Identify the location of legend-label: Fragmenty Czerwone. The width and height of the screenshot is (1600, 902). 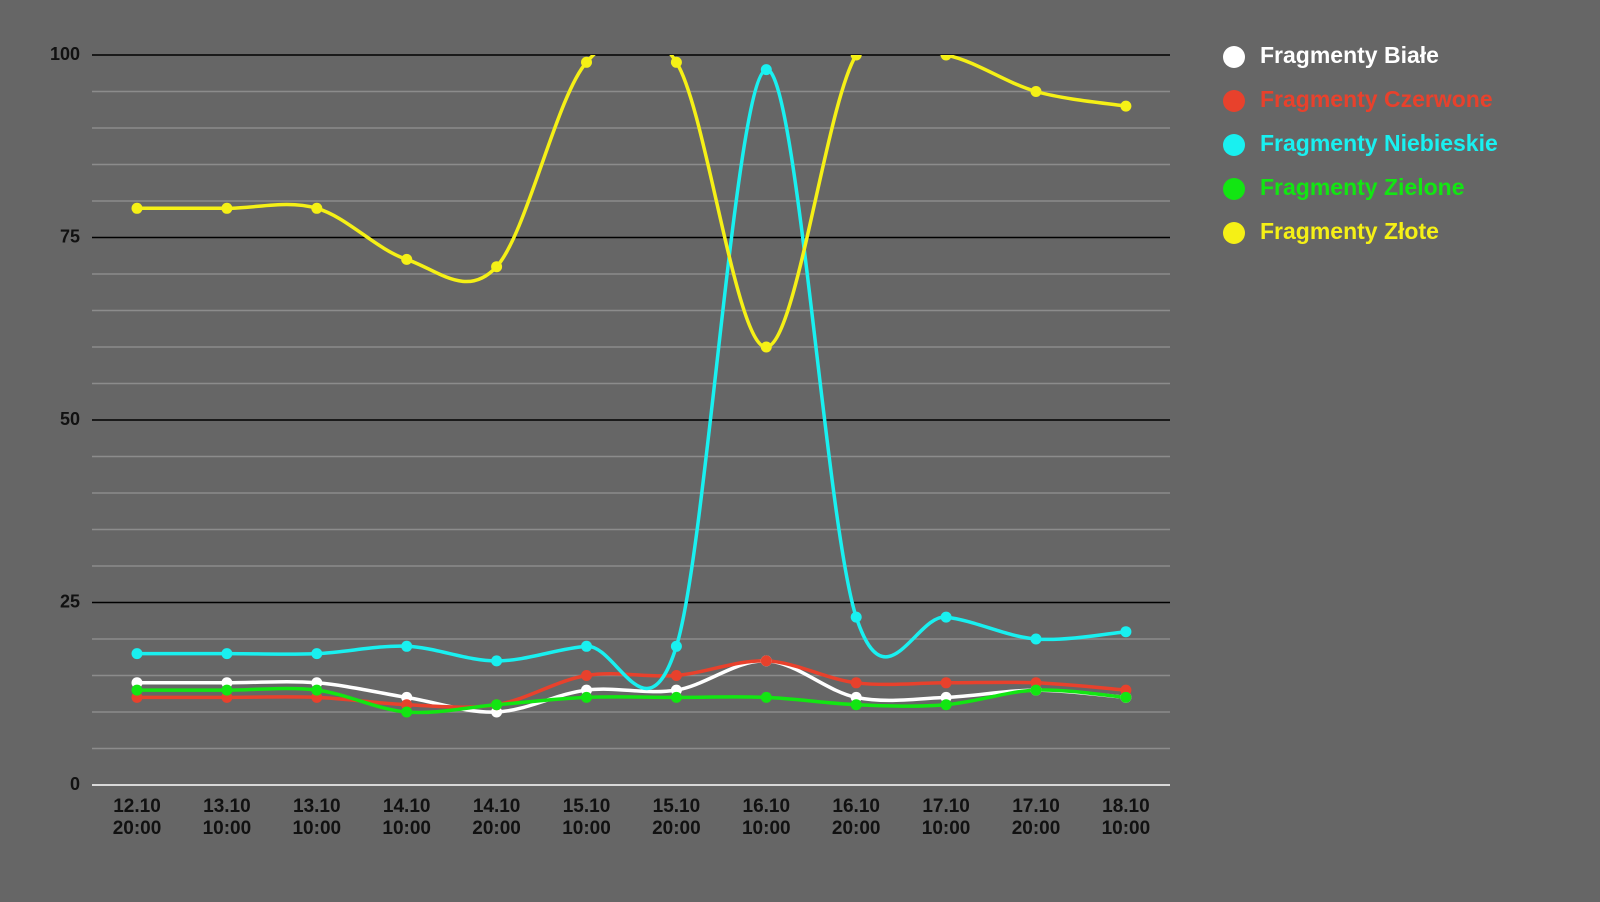
(1376, 99).